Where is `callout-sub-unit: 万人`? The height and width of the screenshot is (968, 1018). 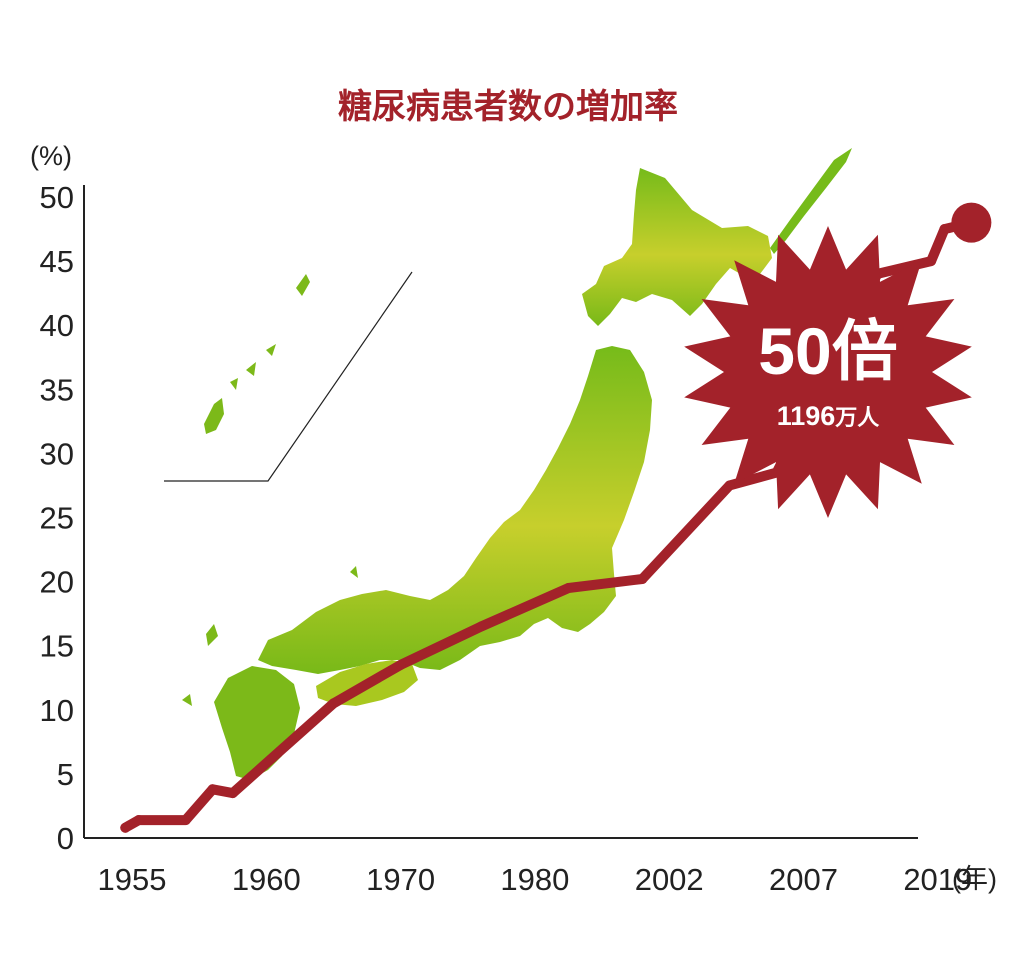 callout-sub-unit: 万人 is located at coordinates (856, 417).